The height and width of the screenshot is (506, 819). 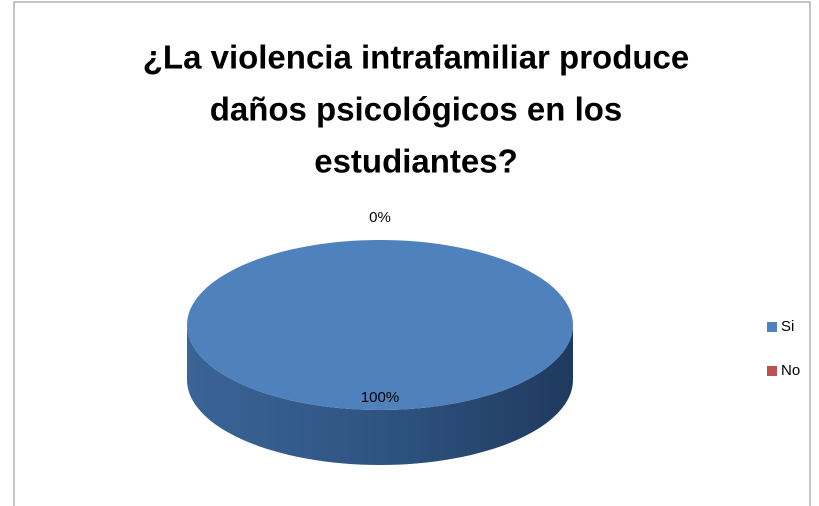 What do you see at coordinates (416, 161) in the screenshot?
I see `chart-title: estudiantes?` at bounding box center [416, 161].